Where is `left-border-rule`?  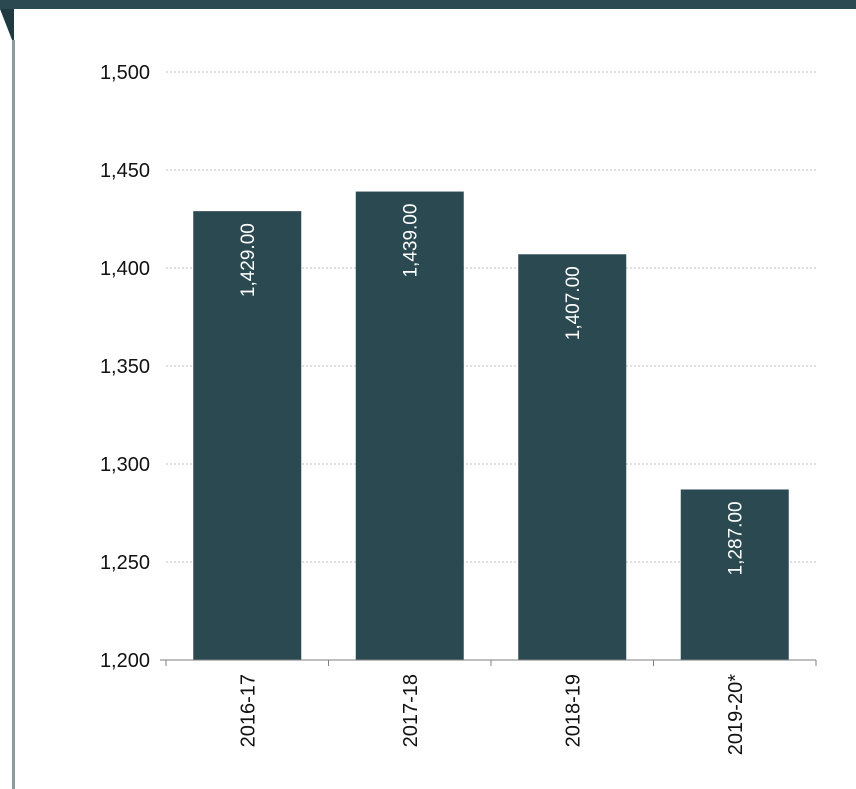 left-border-rule is located at coordinates (13, 414).